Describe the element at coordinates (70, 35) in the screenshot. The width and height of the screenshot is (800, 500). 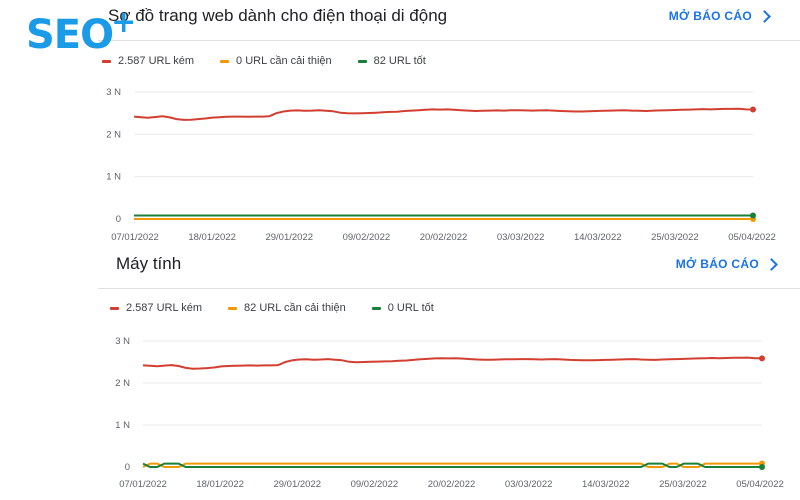
I see `logo-text: SEO` at that location.